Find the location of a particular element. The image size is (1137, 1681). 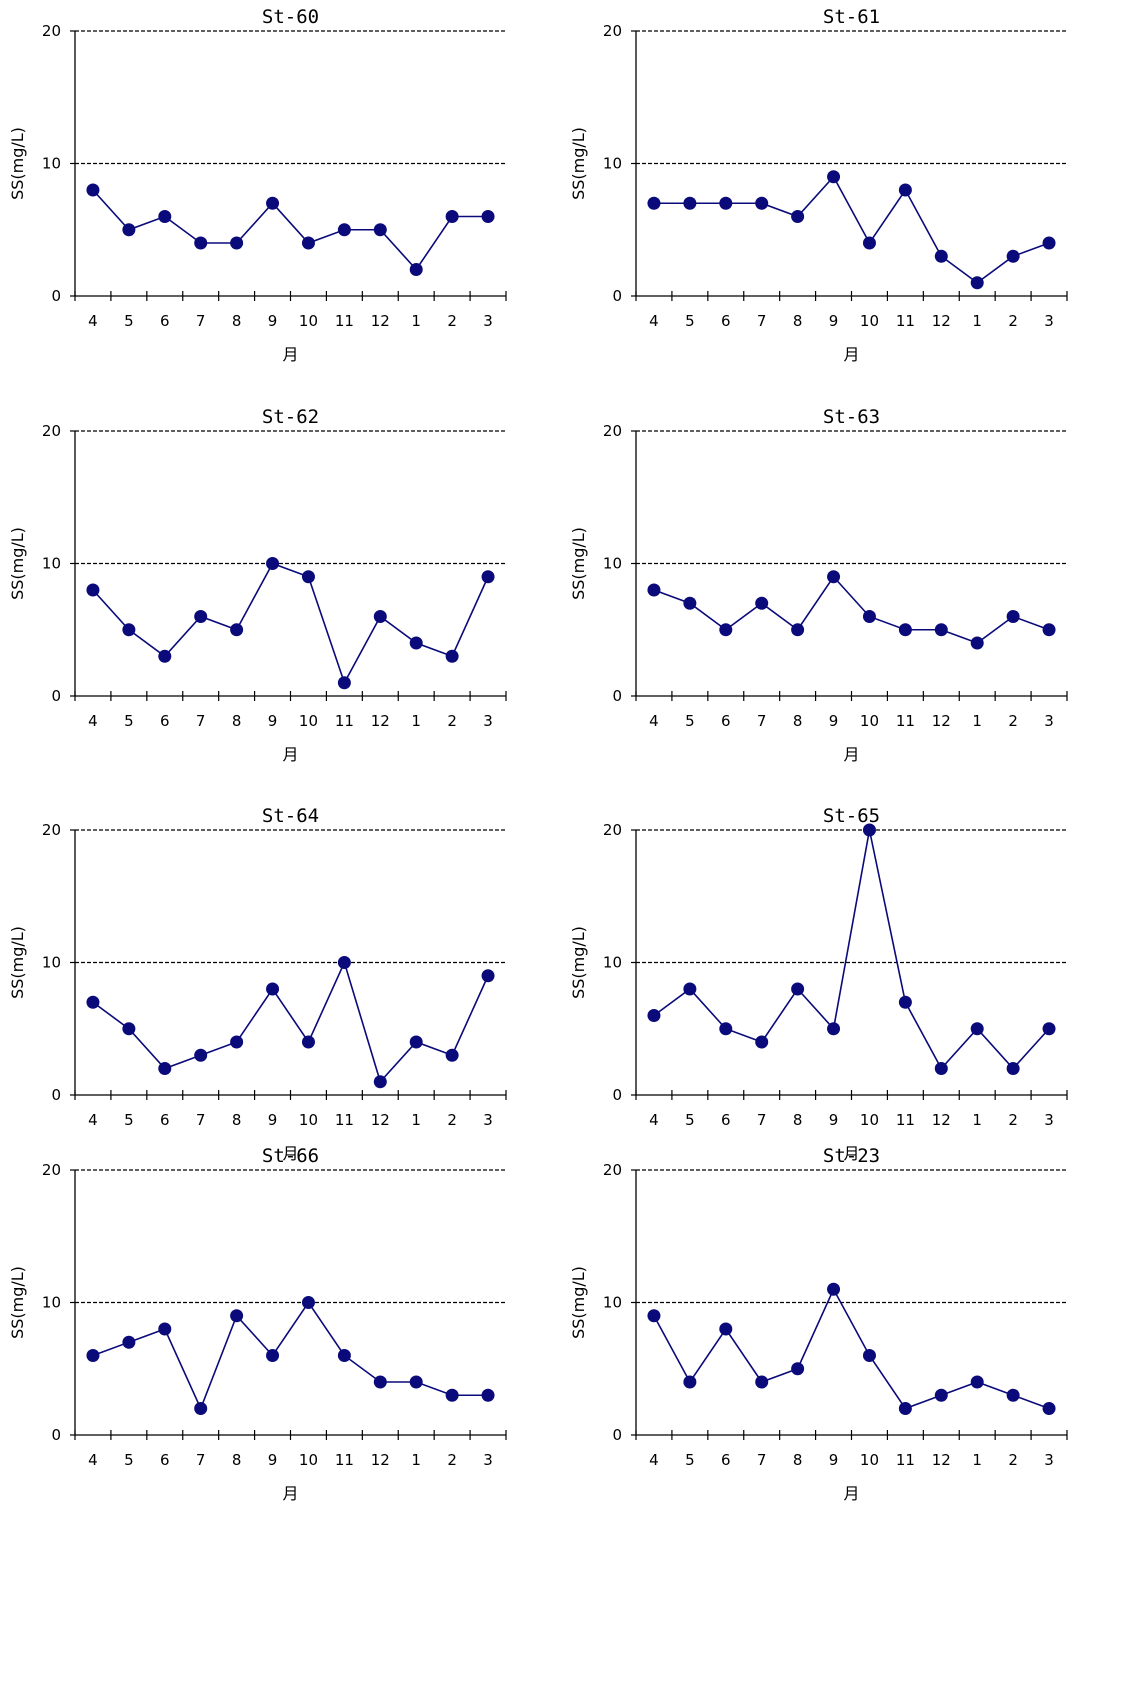

x-tick-label: 9 is located at coordinates (273, 1120).